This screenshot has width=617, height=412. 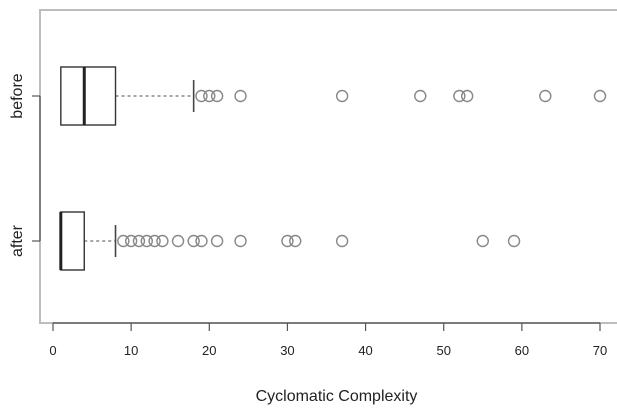 What do you see at coordinates (131, 350) in the screenshot?
I see `x-tick-label: 10` at bounding box center [131, 350].